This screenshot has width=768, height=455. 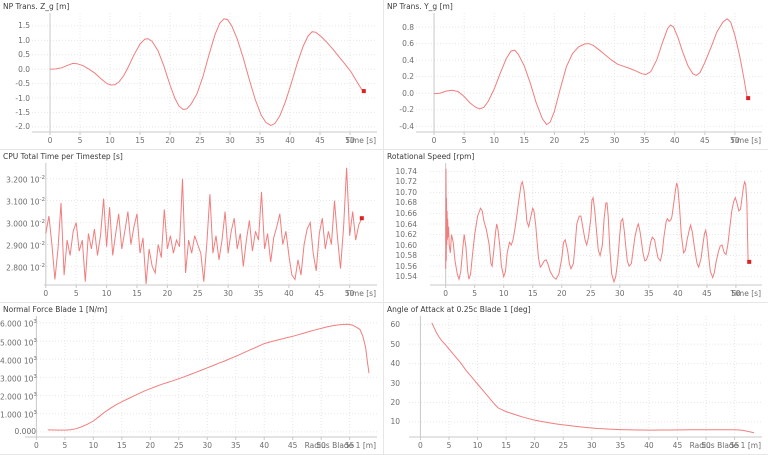 I want to click on y-tick-label: 10.54, so click(x=406, y=277).